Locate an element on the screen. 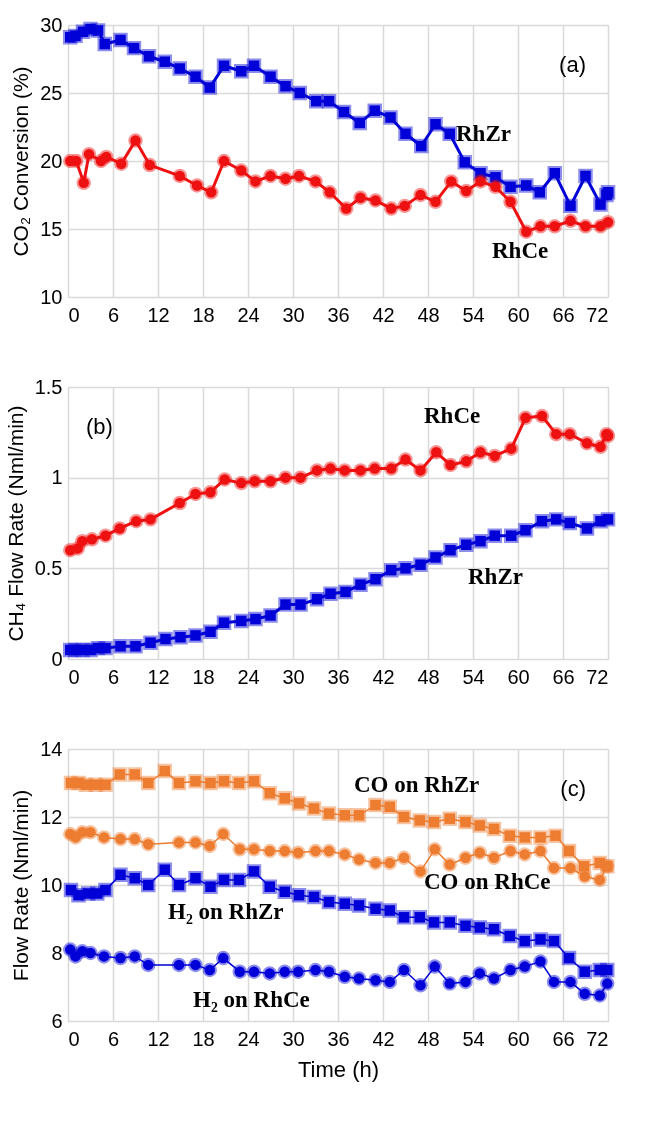 The width and height of the screenshot is (656, 1146). y-tick-label: 12 is located at coordinates (51, 816).